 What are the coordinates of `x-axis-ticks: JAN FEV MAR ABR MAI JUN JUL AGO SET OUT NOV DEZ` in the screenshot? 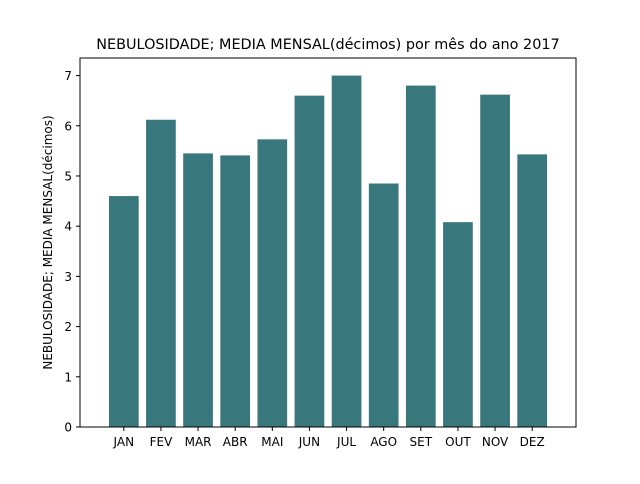 It's located at (329, 438).